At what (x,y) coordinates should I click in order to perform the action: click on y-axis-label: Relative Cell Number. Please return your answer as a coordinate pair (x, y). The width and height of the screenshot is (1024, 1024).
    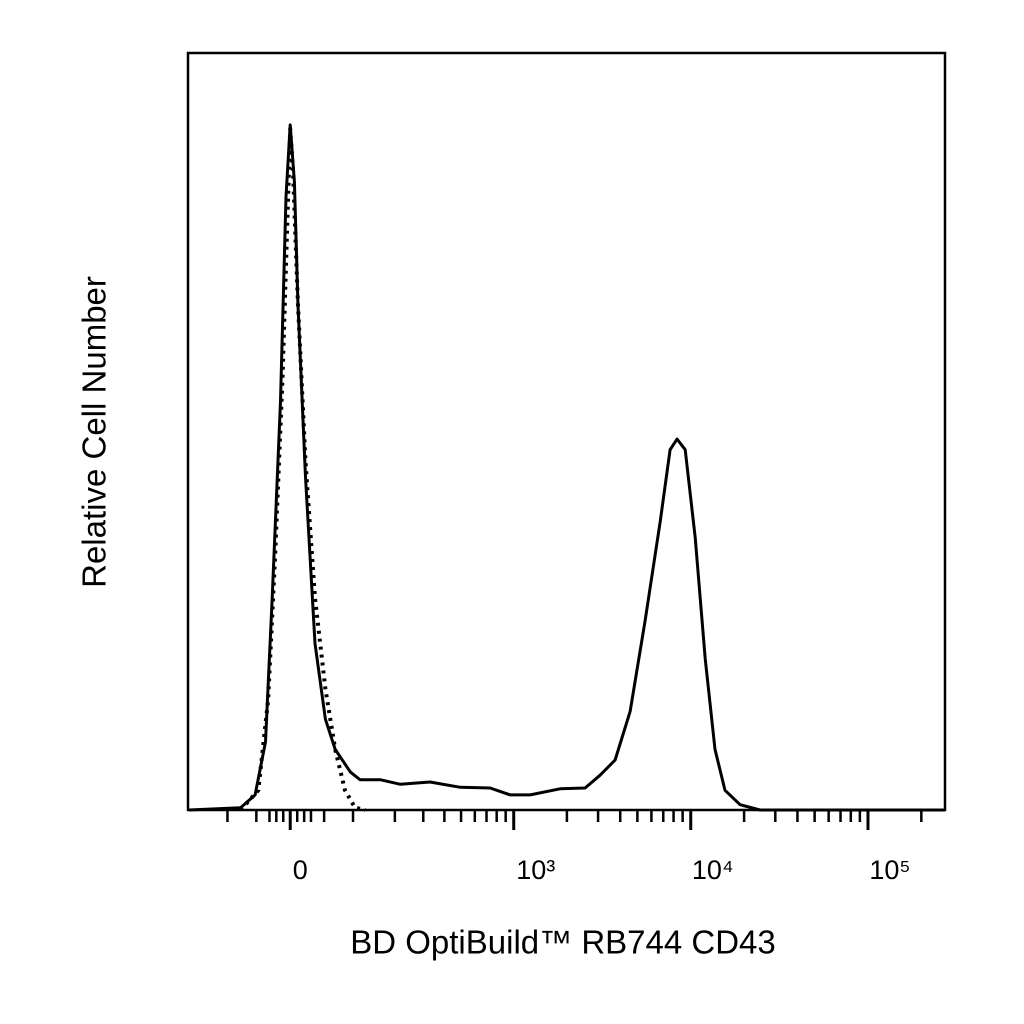
    Looking at the image, I should click on (94, 432).